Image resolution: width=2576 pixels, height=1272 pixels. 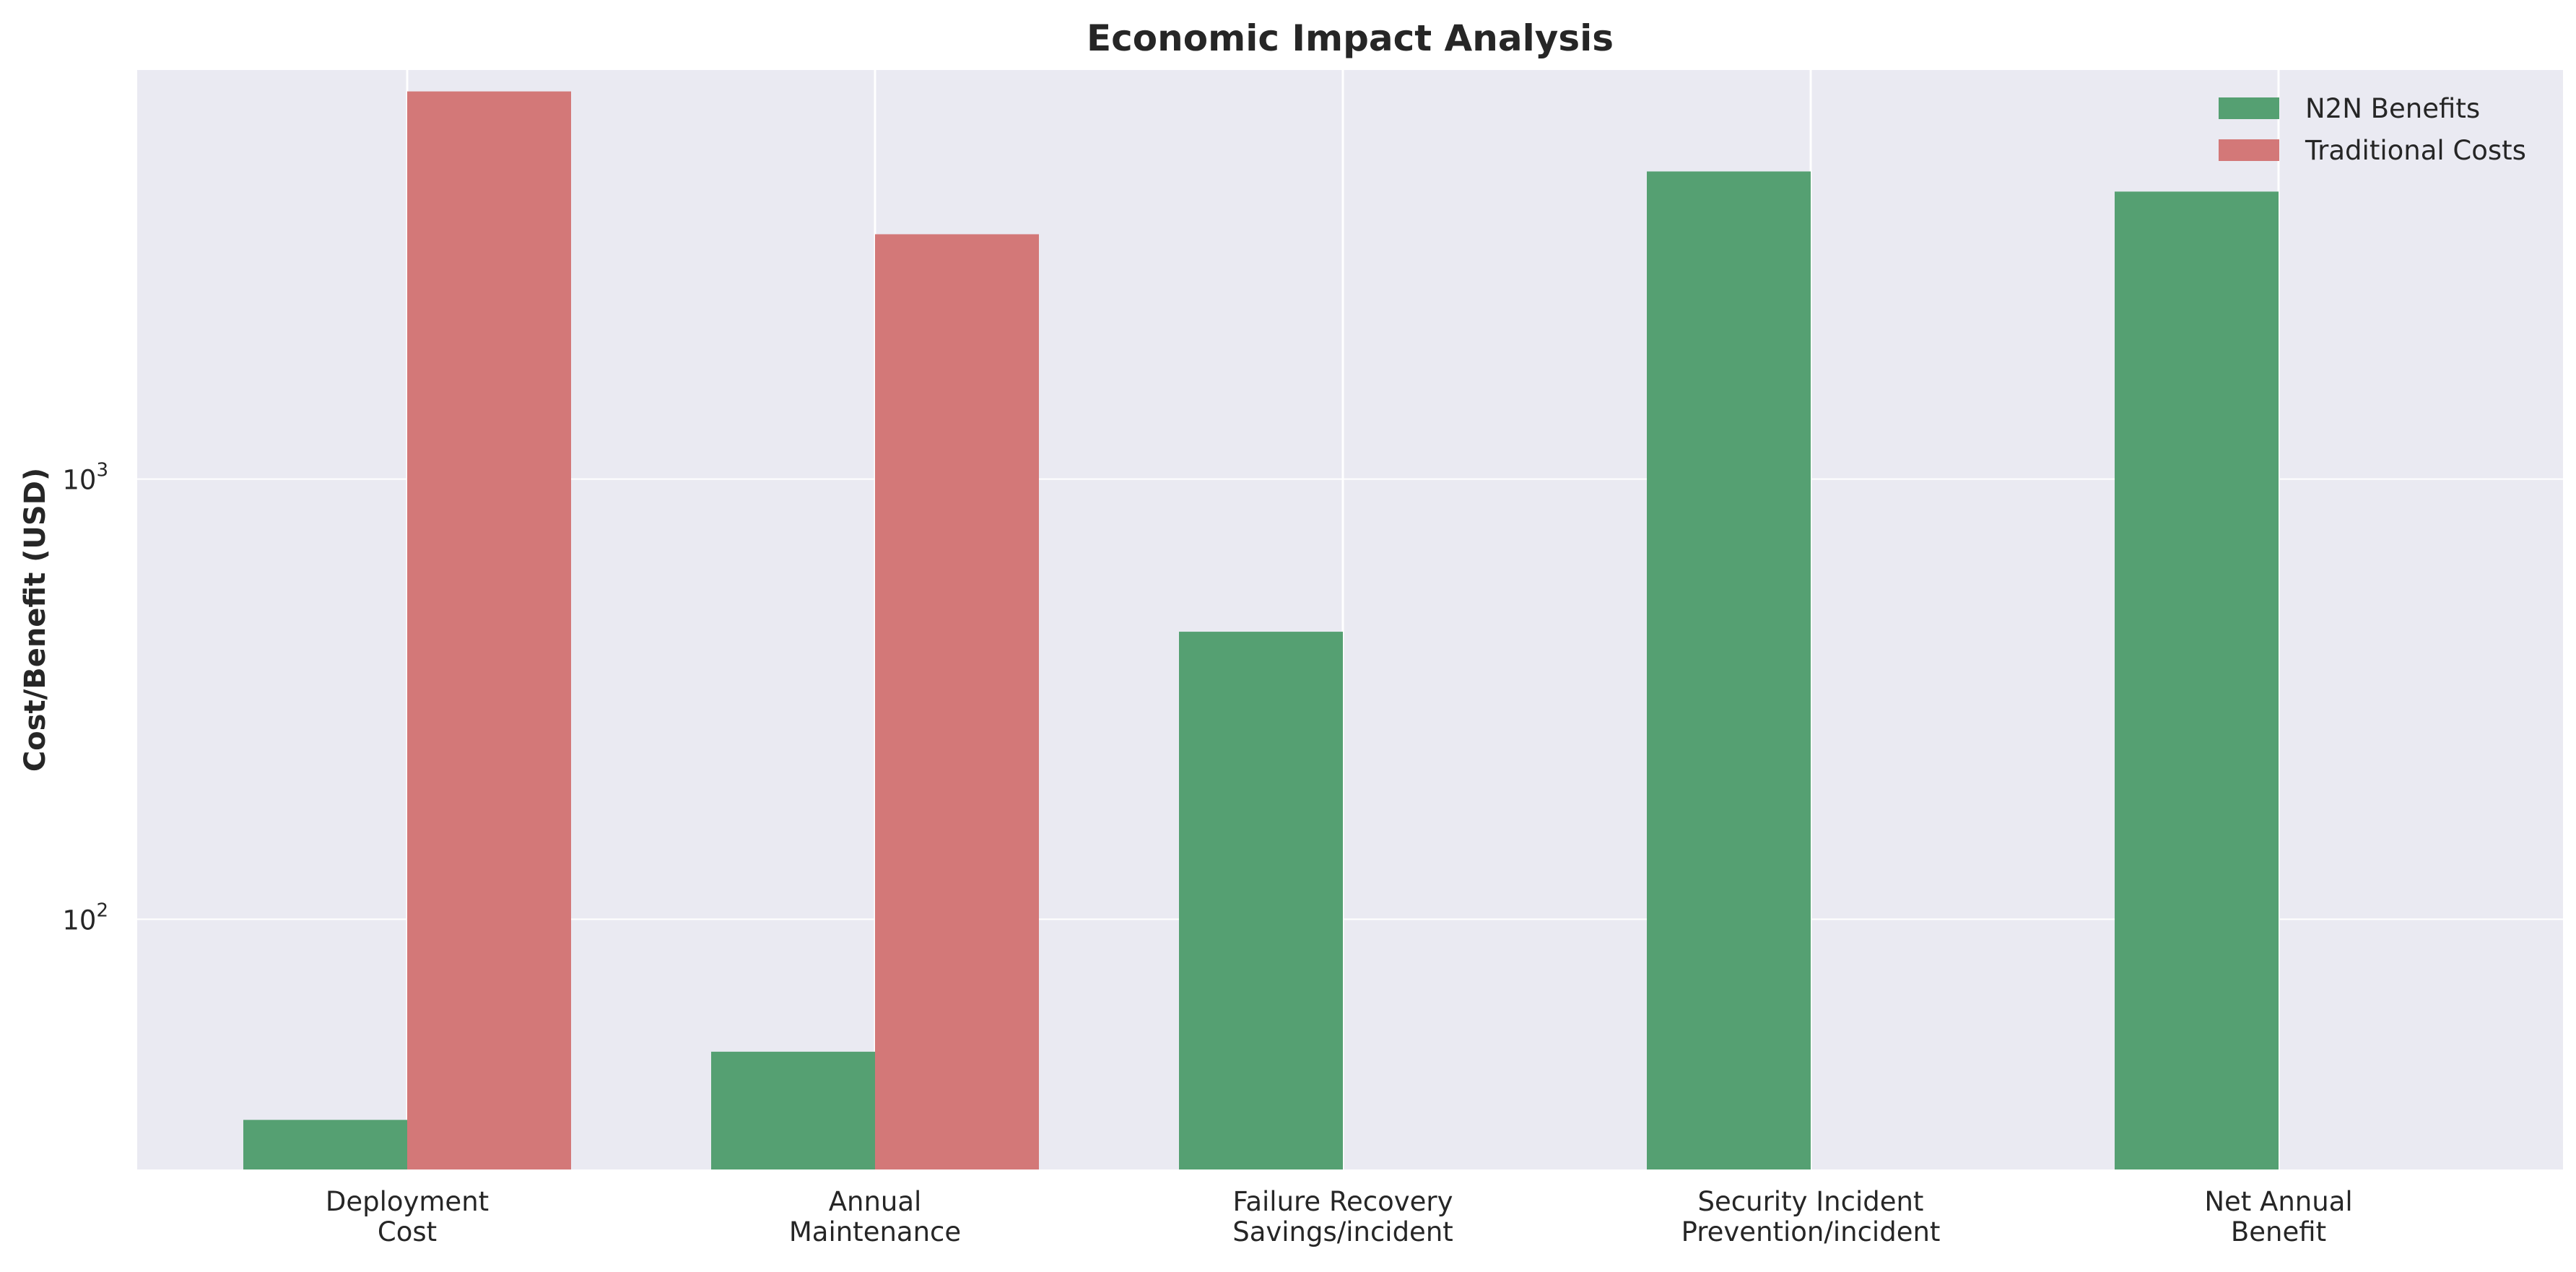 I want to click on legend: N2N Benefits Traditional Costs, so click(x=2372, y=129).